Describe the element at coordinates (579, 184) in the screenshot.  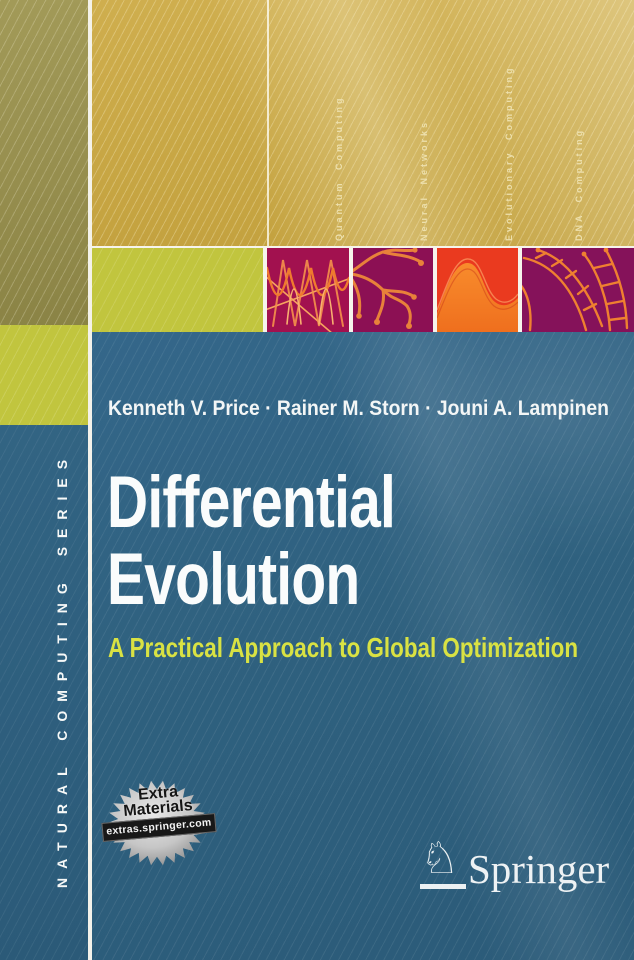
I see `topic-label-dna-computing: DNA Computing` at that location.